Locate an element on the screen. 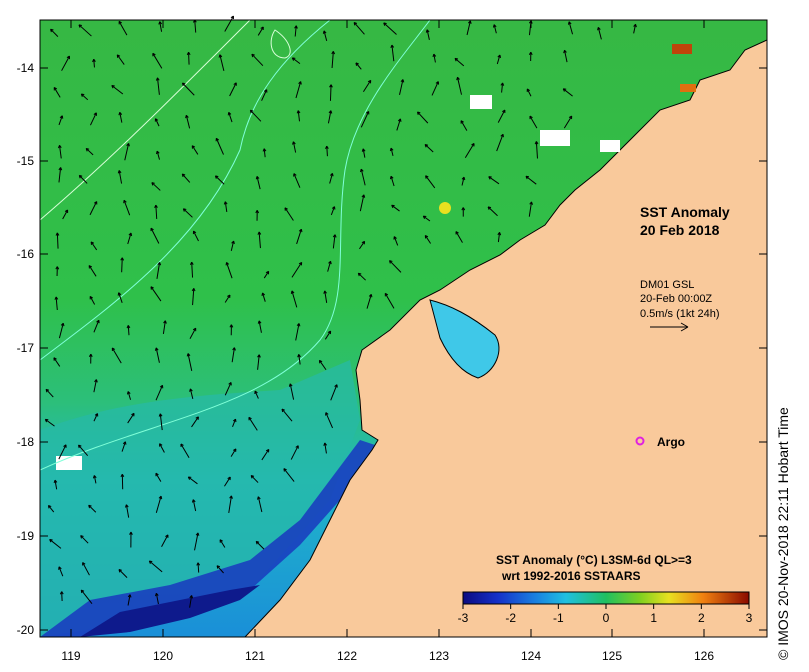 The image size is (809, 672). warm-patch is located at coordinates (445, 208).